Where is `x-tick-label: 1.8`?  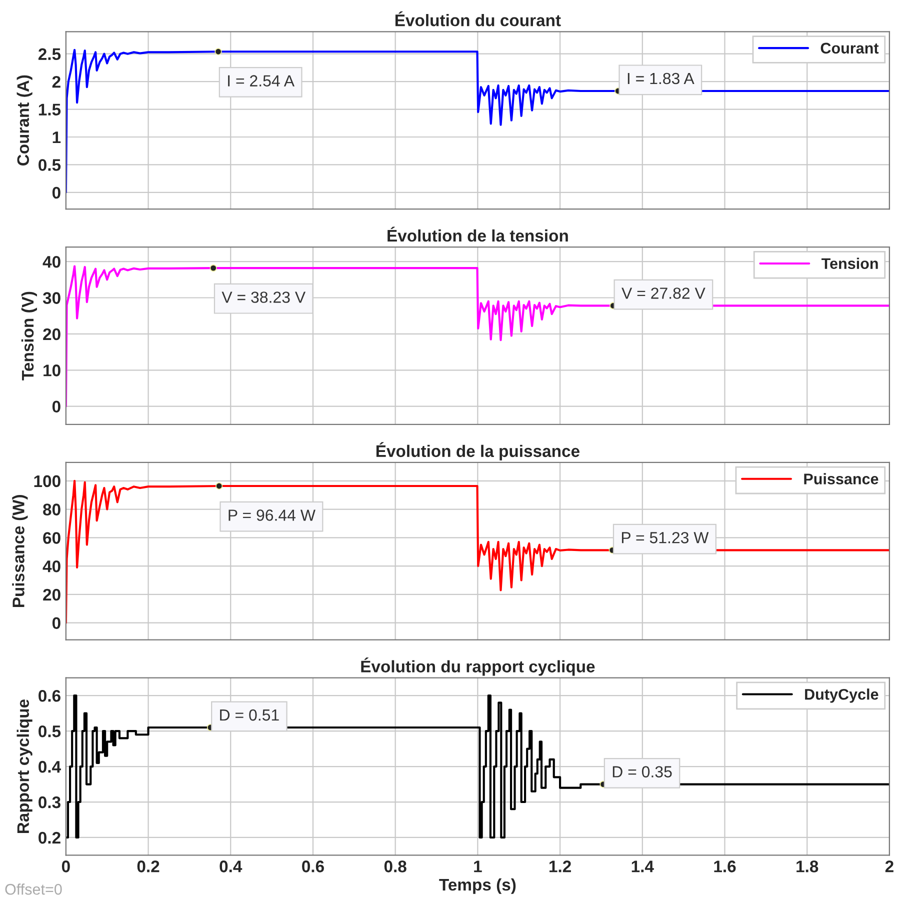
x-tick-label: 1.8 is located at coordinates (807, 866).